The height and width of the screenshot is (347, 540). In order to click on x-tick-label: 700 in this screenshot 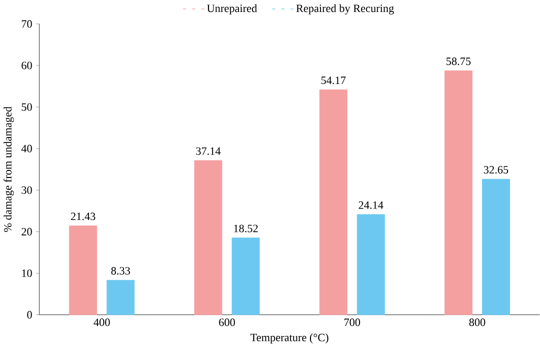, I will do `click(352, 322)`.